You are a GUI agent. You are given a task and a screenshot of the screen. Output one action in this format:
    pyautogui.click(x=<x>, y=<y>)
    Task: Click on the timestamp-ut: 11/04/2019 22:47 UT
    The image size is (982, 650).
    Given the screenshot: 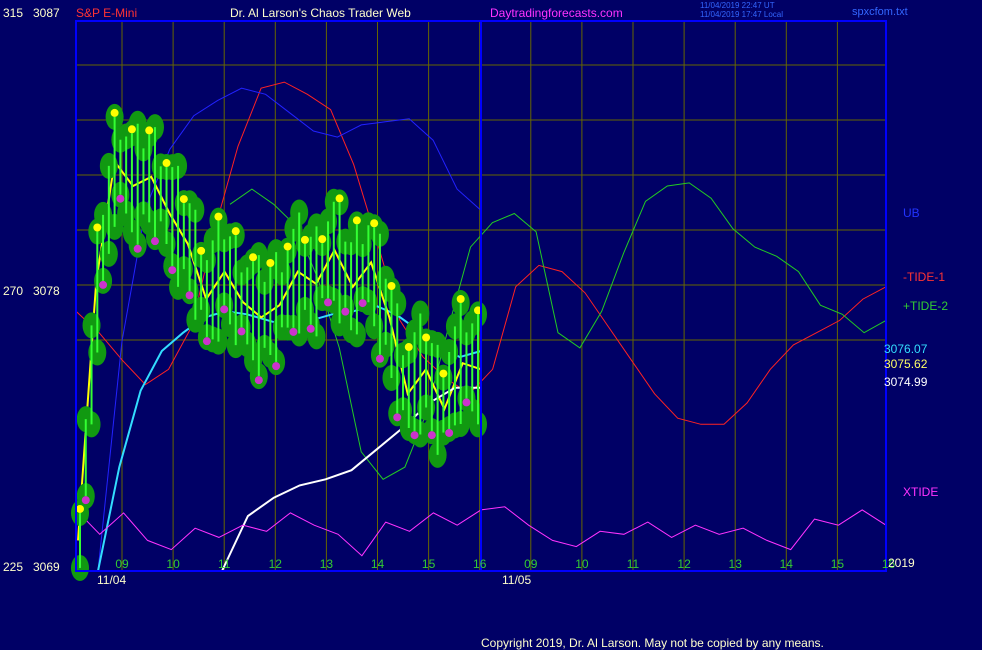 What is the action you would take?
    pyautogui.click(x=737, y=5)
    